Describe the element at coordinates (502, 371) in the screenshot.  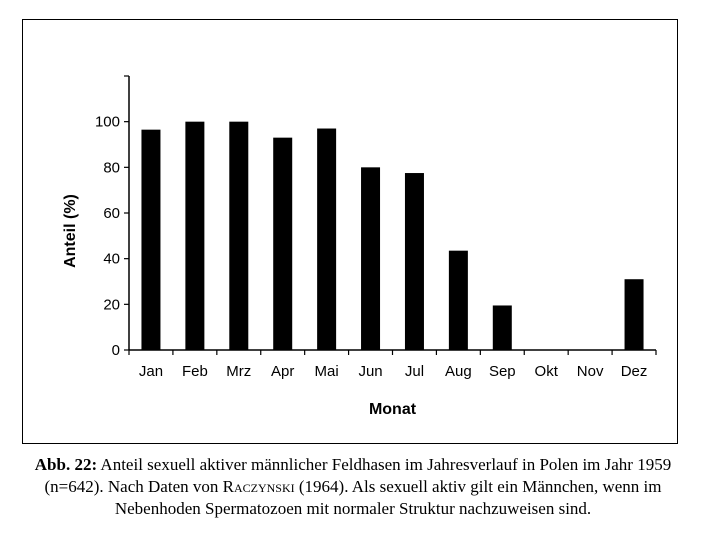
I see `x-tick-label: Sep` at that location.